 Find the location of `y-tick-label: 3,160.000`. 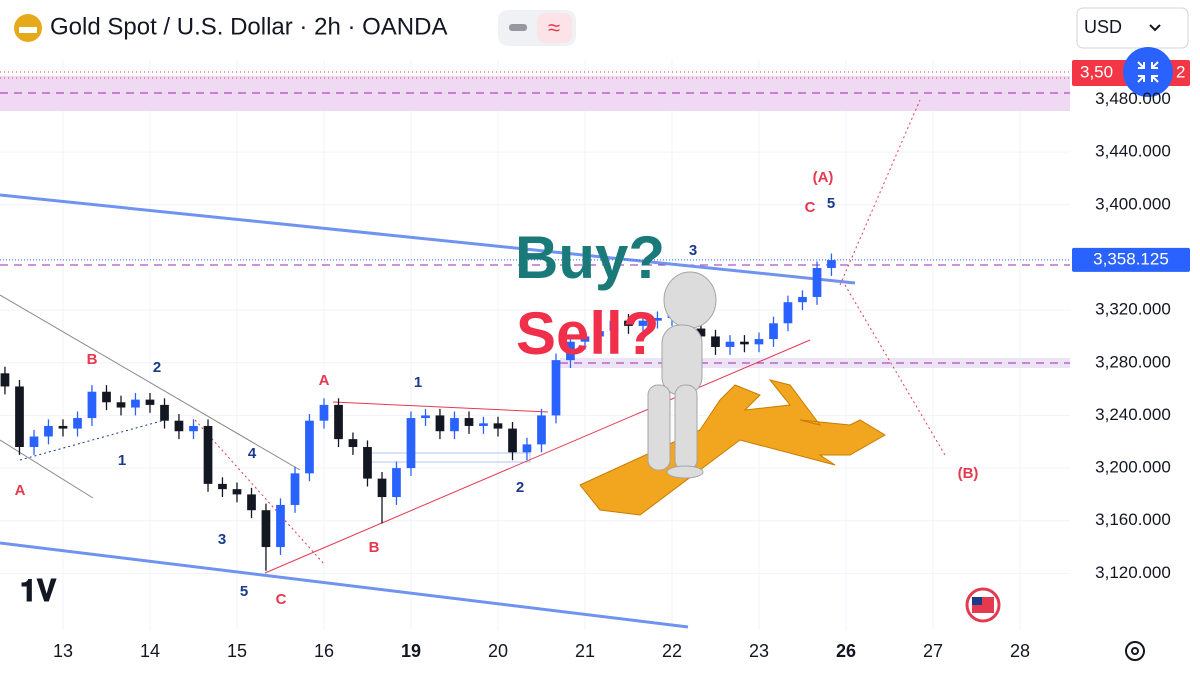

y-tick-label: 3,160.000 is located at coordinates (1133, 519).